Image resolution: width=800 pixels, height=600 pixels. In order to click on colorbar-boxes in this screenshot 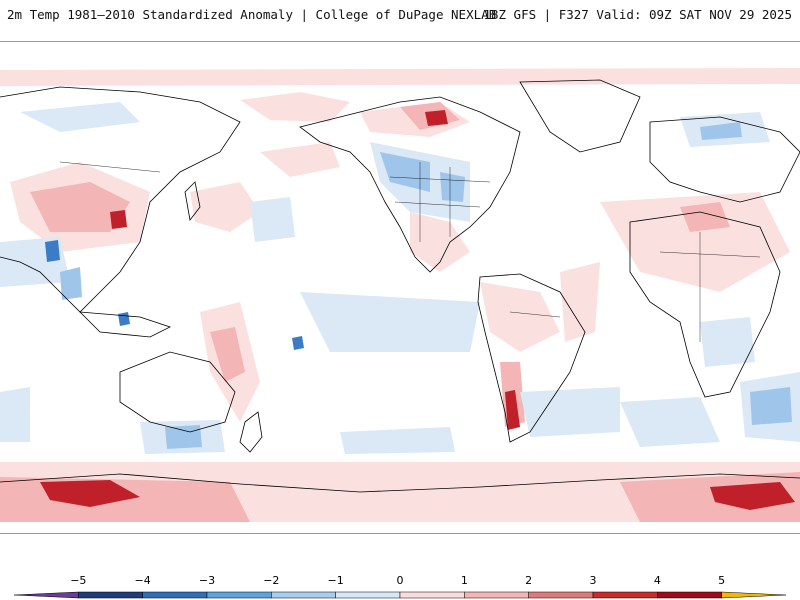, I will do `click(400, 595)`.